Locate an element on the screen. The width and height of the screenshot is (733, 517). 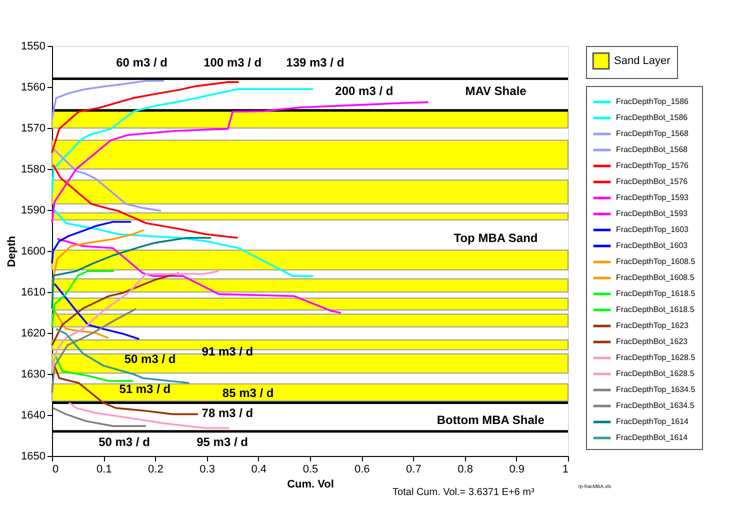
annotation: 60 m3 / d is located at coordinates (142, 62).